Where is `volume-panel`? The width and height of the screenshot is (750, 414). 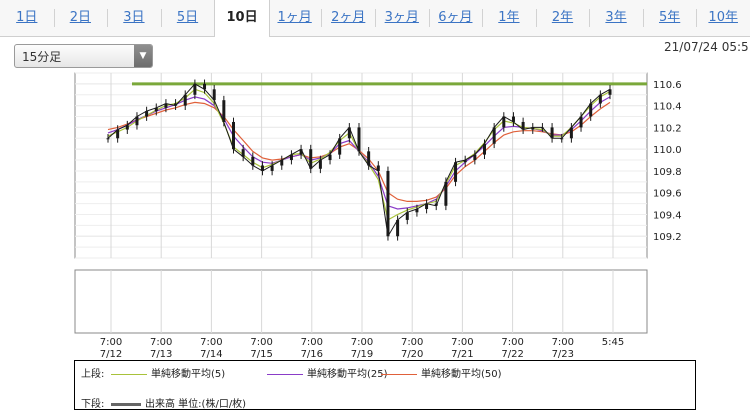
volume-panel is located at coordinates (361, 301).